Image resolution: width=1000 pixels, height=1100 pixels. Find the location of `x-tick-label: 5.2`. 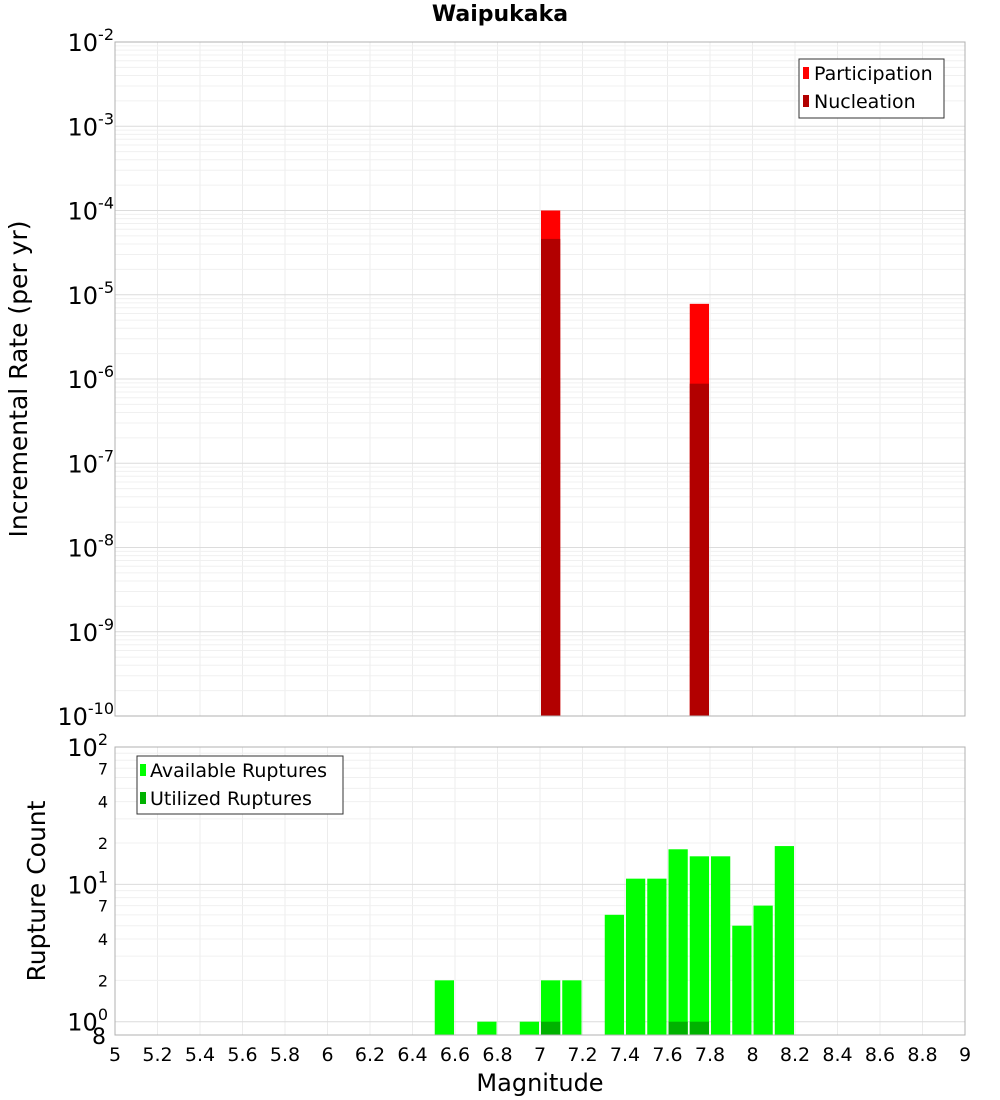

x-tick-label: 5.2 is located at coordinates (157, 1055).